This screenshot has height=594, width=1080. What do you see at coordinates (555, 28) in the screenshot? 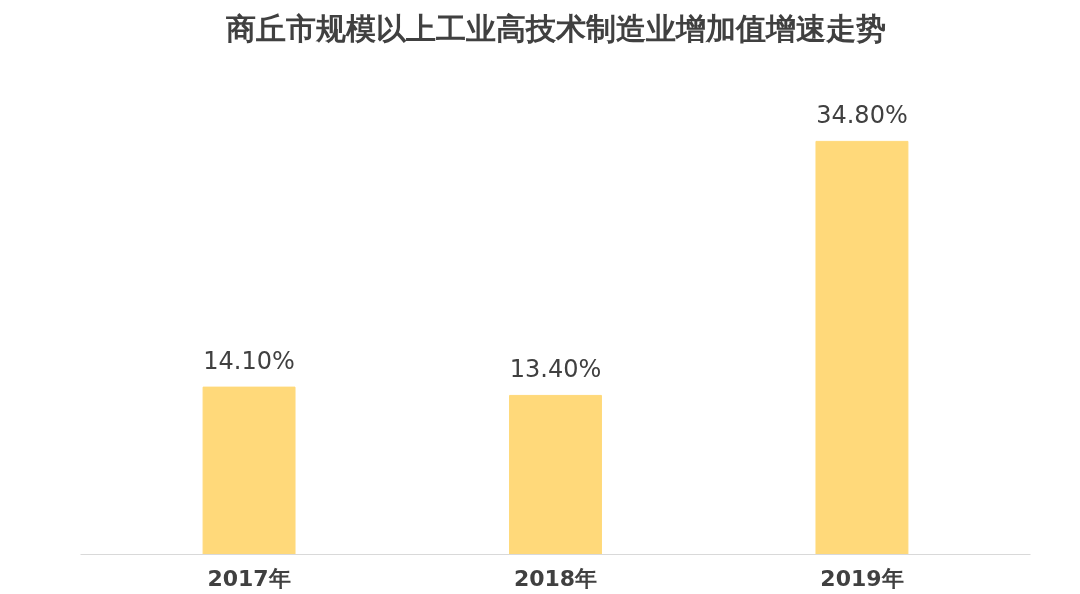
I see `chart-title: 商丘市规模以上工业高技术制造业增加值增速走势` at bounding box center [555, 28].